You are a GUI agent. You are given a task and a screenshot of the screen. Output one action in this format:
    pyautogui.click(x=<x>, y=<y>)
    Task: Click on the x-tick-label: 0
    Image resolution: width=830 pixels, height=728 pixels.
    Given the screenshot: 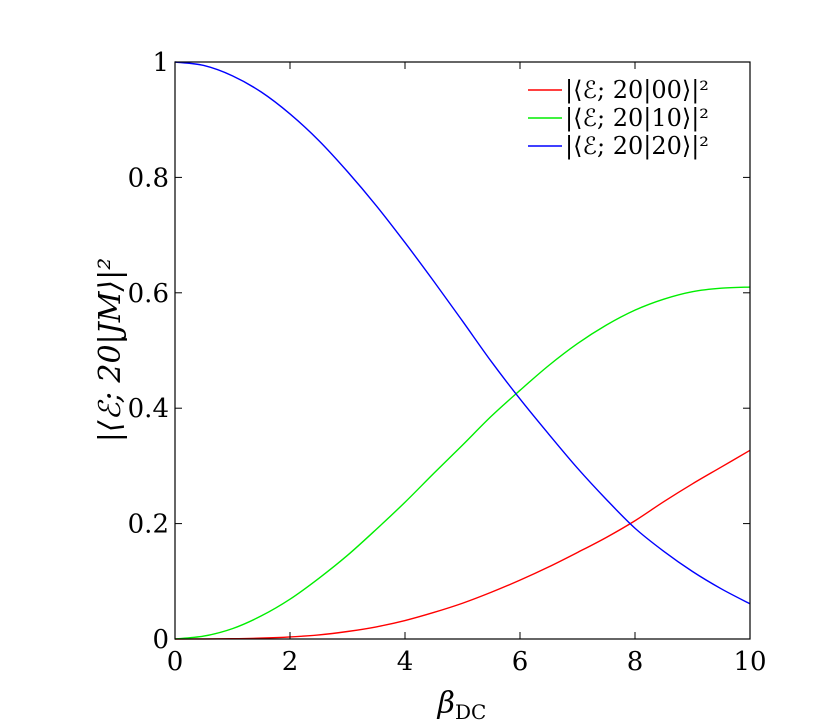 What is the action you would take?
    pyautogui.click(x=175, y=662)
    